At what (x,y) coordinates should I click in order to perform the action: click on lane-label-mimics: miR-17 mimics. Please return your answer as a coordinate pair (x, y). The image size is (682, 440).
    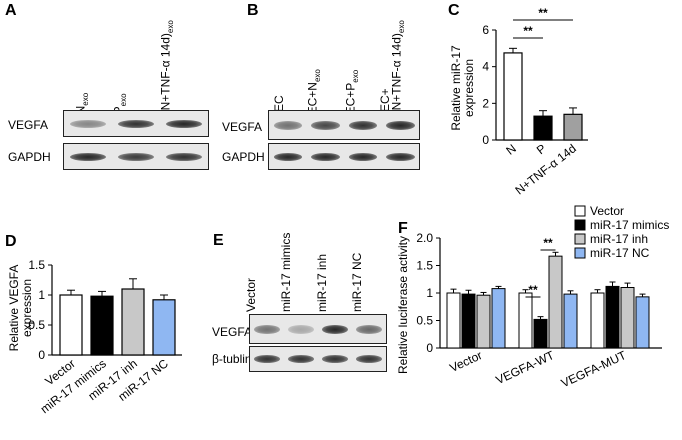
    Looking at the image, I should click on (286, 272).